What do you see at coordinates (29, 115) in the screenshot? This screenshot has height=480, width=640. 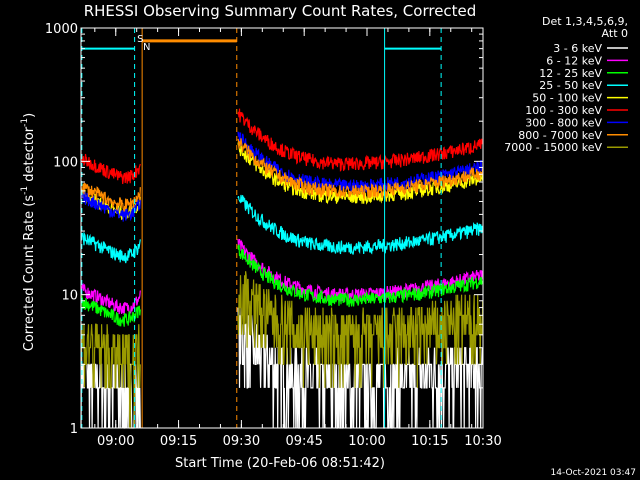 I see `y-axis-label-end: )` at bounding box center [29, 115].